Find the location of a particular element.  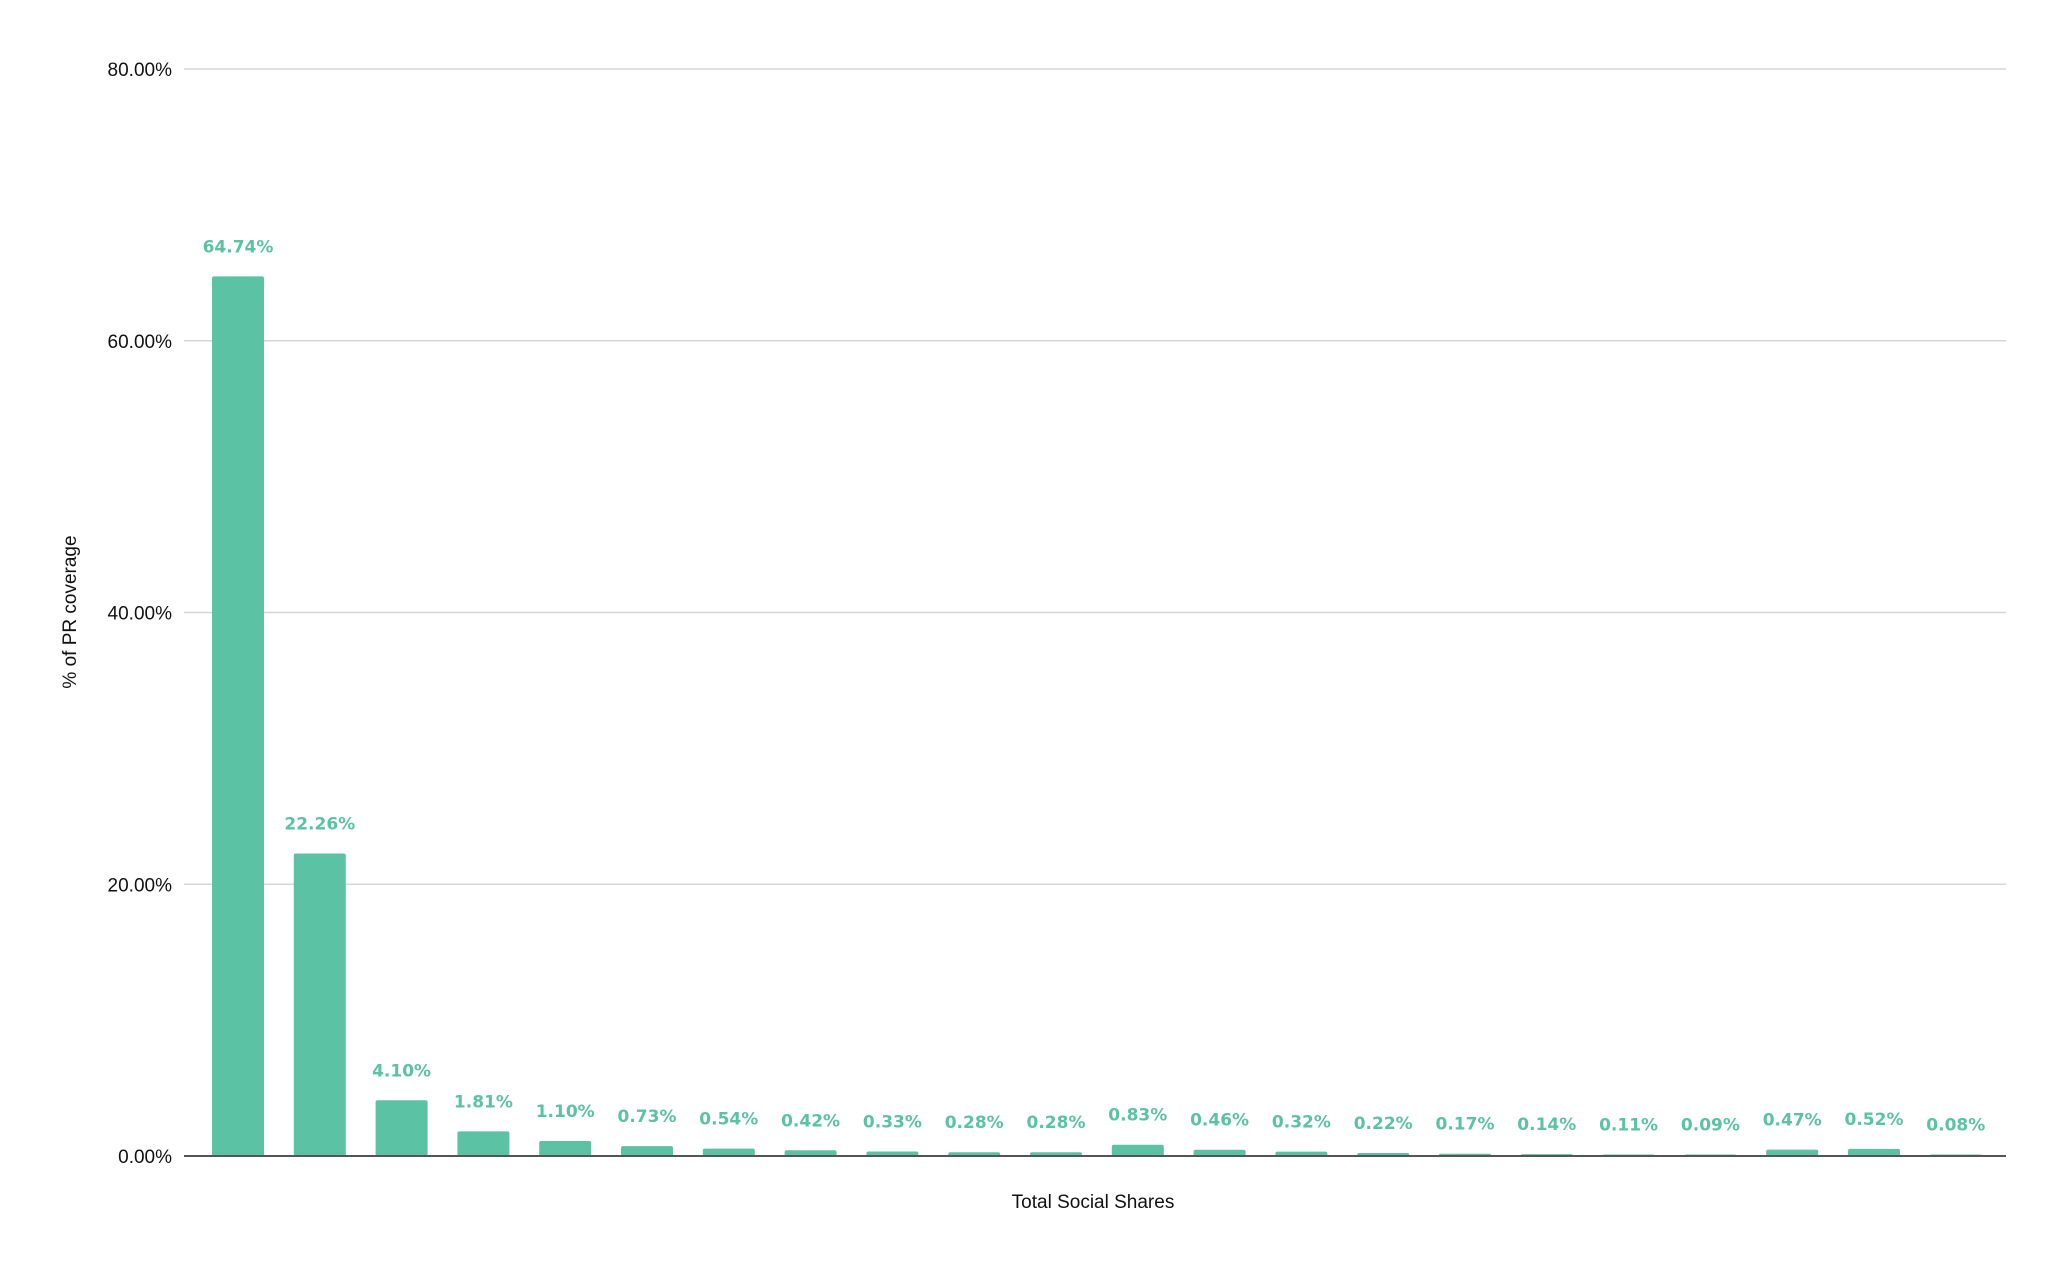

bar-value-label: 0.47% is located at coordinates (1792, 1121).